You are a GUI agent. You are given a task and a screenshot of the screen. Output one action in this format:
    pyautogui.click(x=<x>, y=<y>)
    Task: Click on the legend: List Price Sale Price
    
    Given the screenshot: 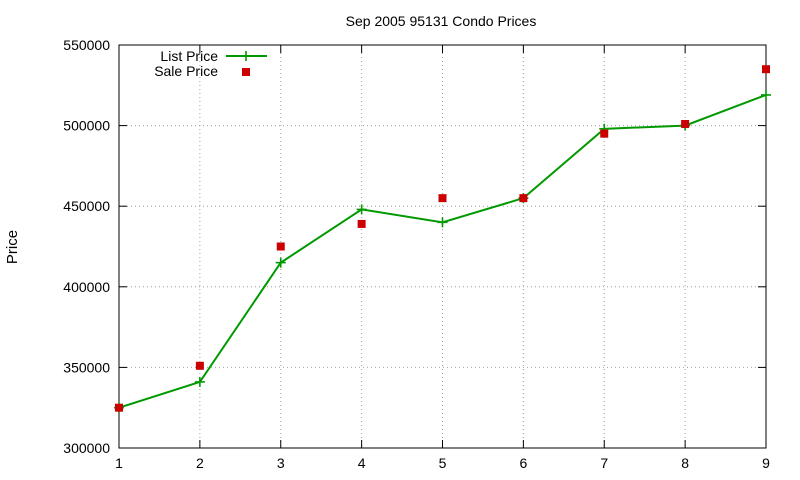 What is the action you would take?
    pyautogui.click(x=210, y=63)
    